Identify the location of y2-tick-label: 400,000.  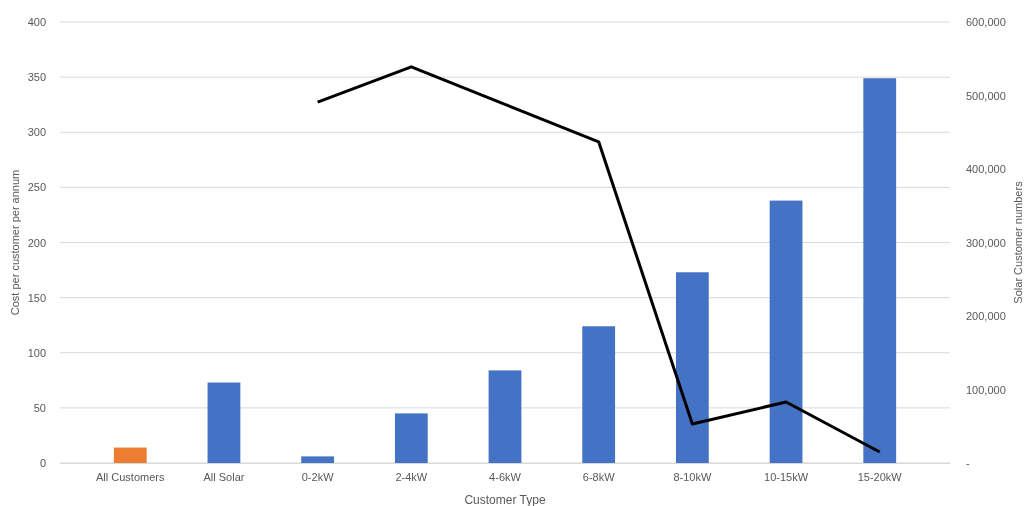
(986, 169).